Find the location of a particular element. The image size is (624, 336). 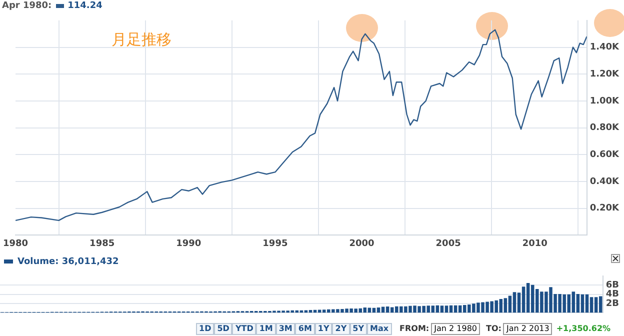

y-tick-label: 0.80K is located at coordinates (605, 128).